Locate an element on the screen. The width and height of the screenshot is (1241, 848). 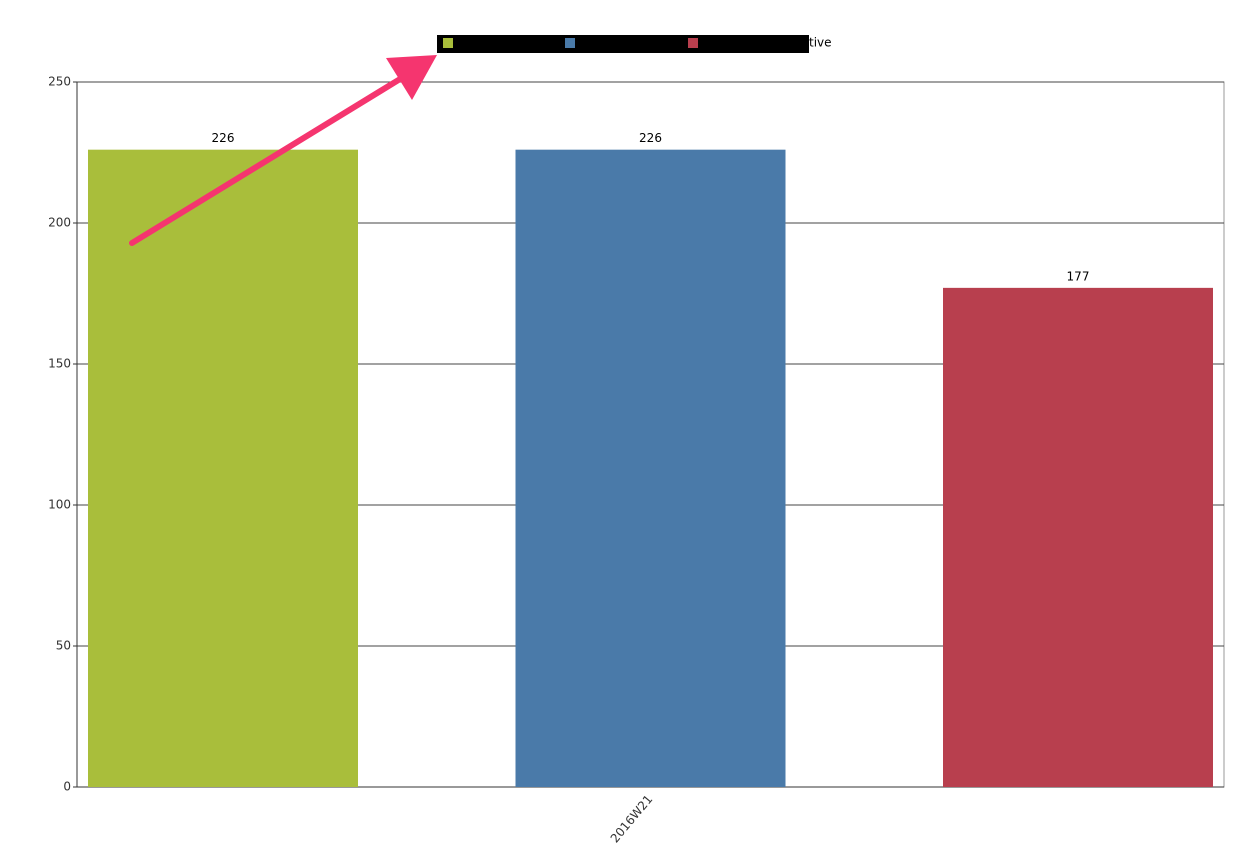
y-tick-label: 250 is located at coordinates (59, 82).